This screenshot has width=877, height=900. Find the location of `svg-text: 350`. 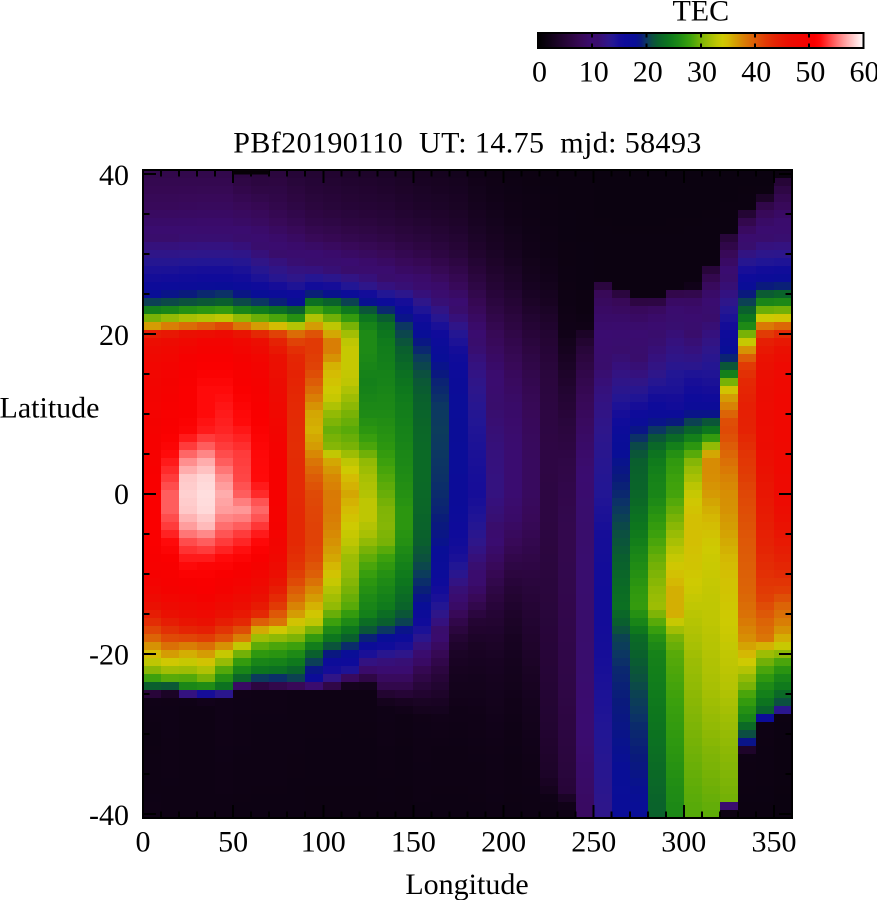

svg-text: 350 is located at coordinates (774, 842).